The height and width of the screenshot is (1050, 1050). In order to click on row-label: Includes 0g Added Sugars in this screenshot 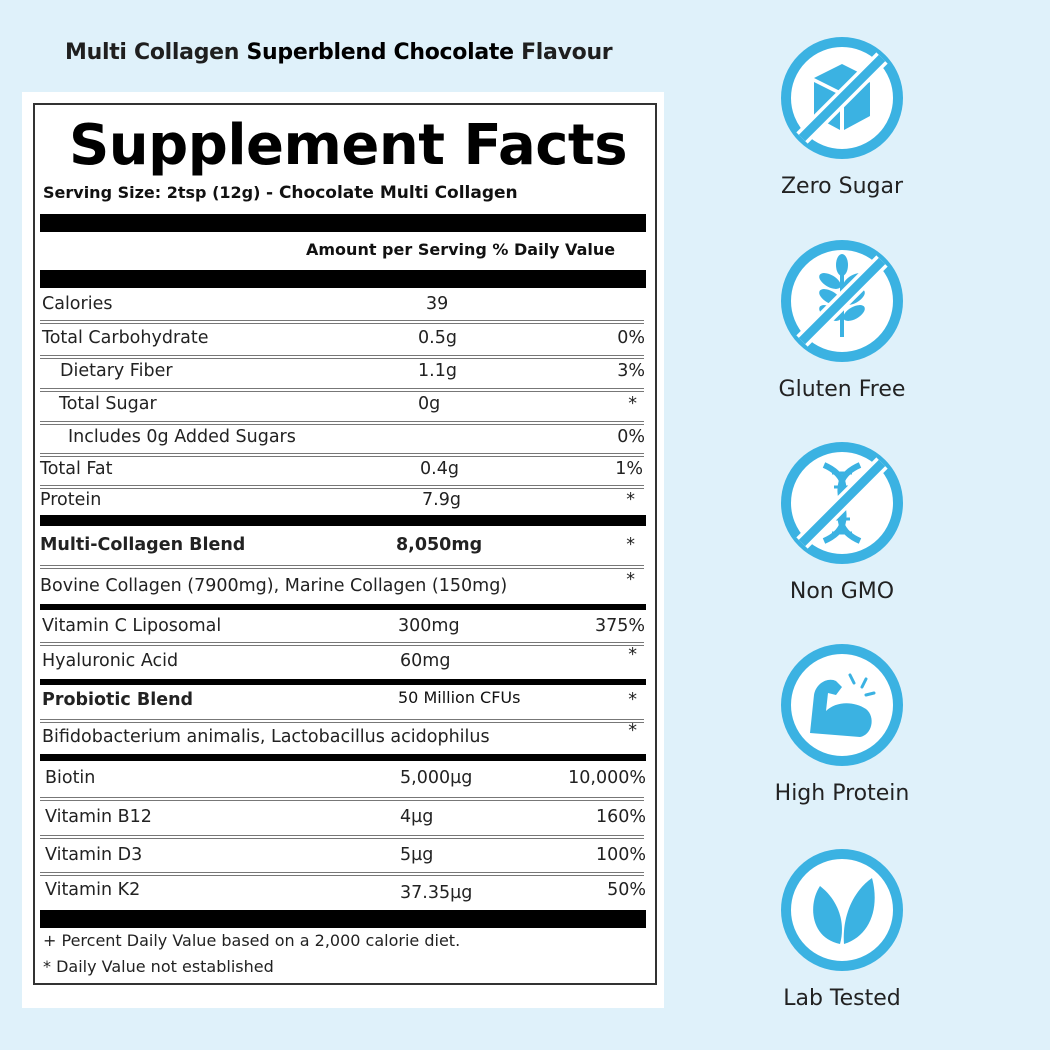, I will do `click(182, 437)`.